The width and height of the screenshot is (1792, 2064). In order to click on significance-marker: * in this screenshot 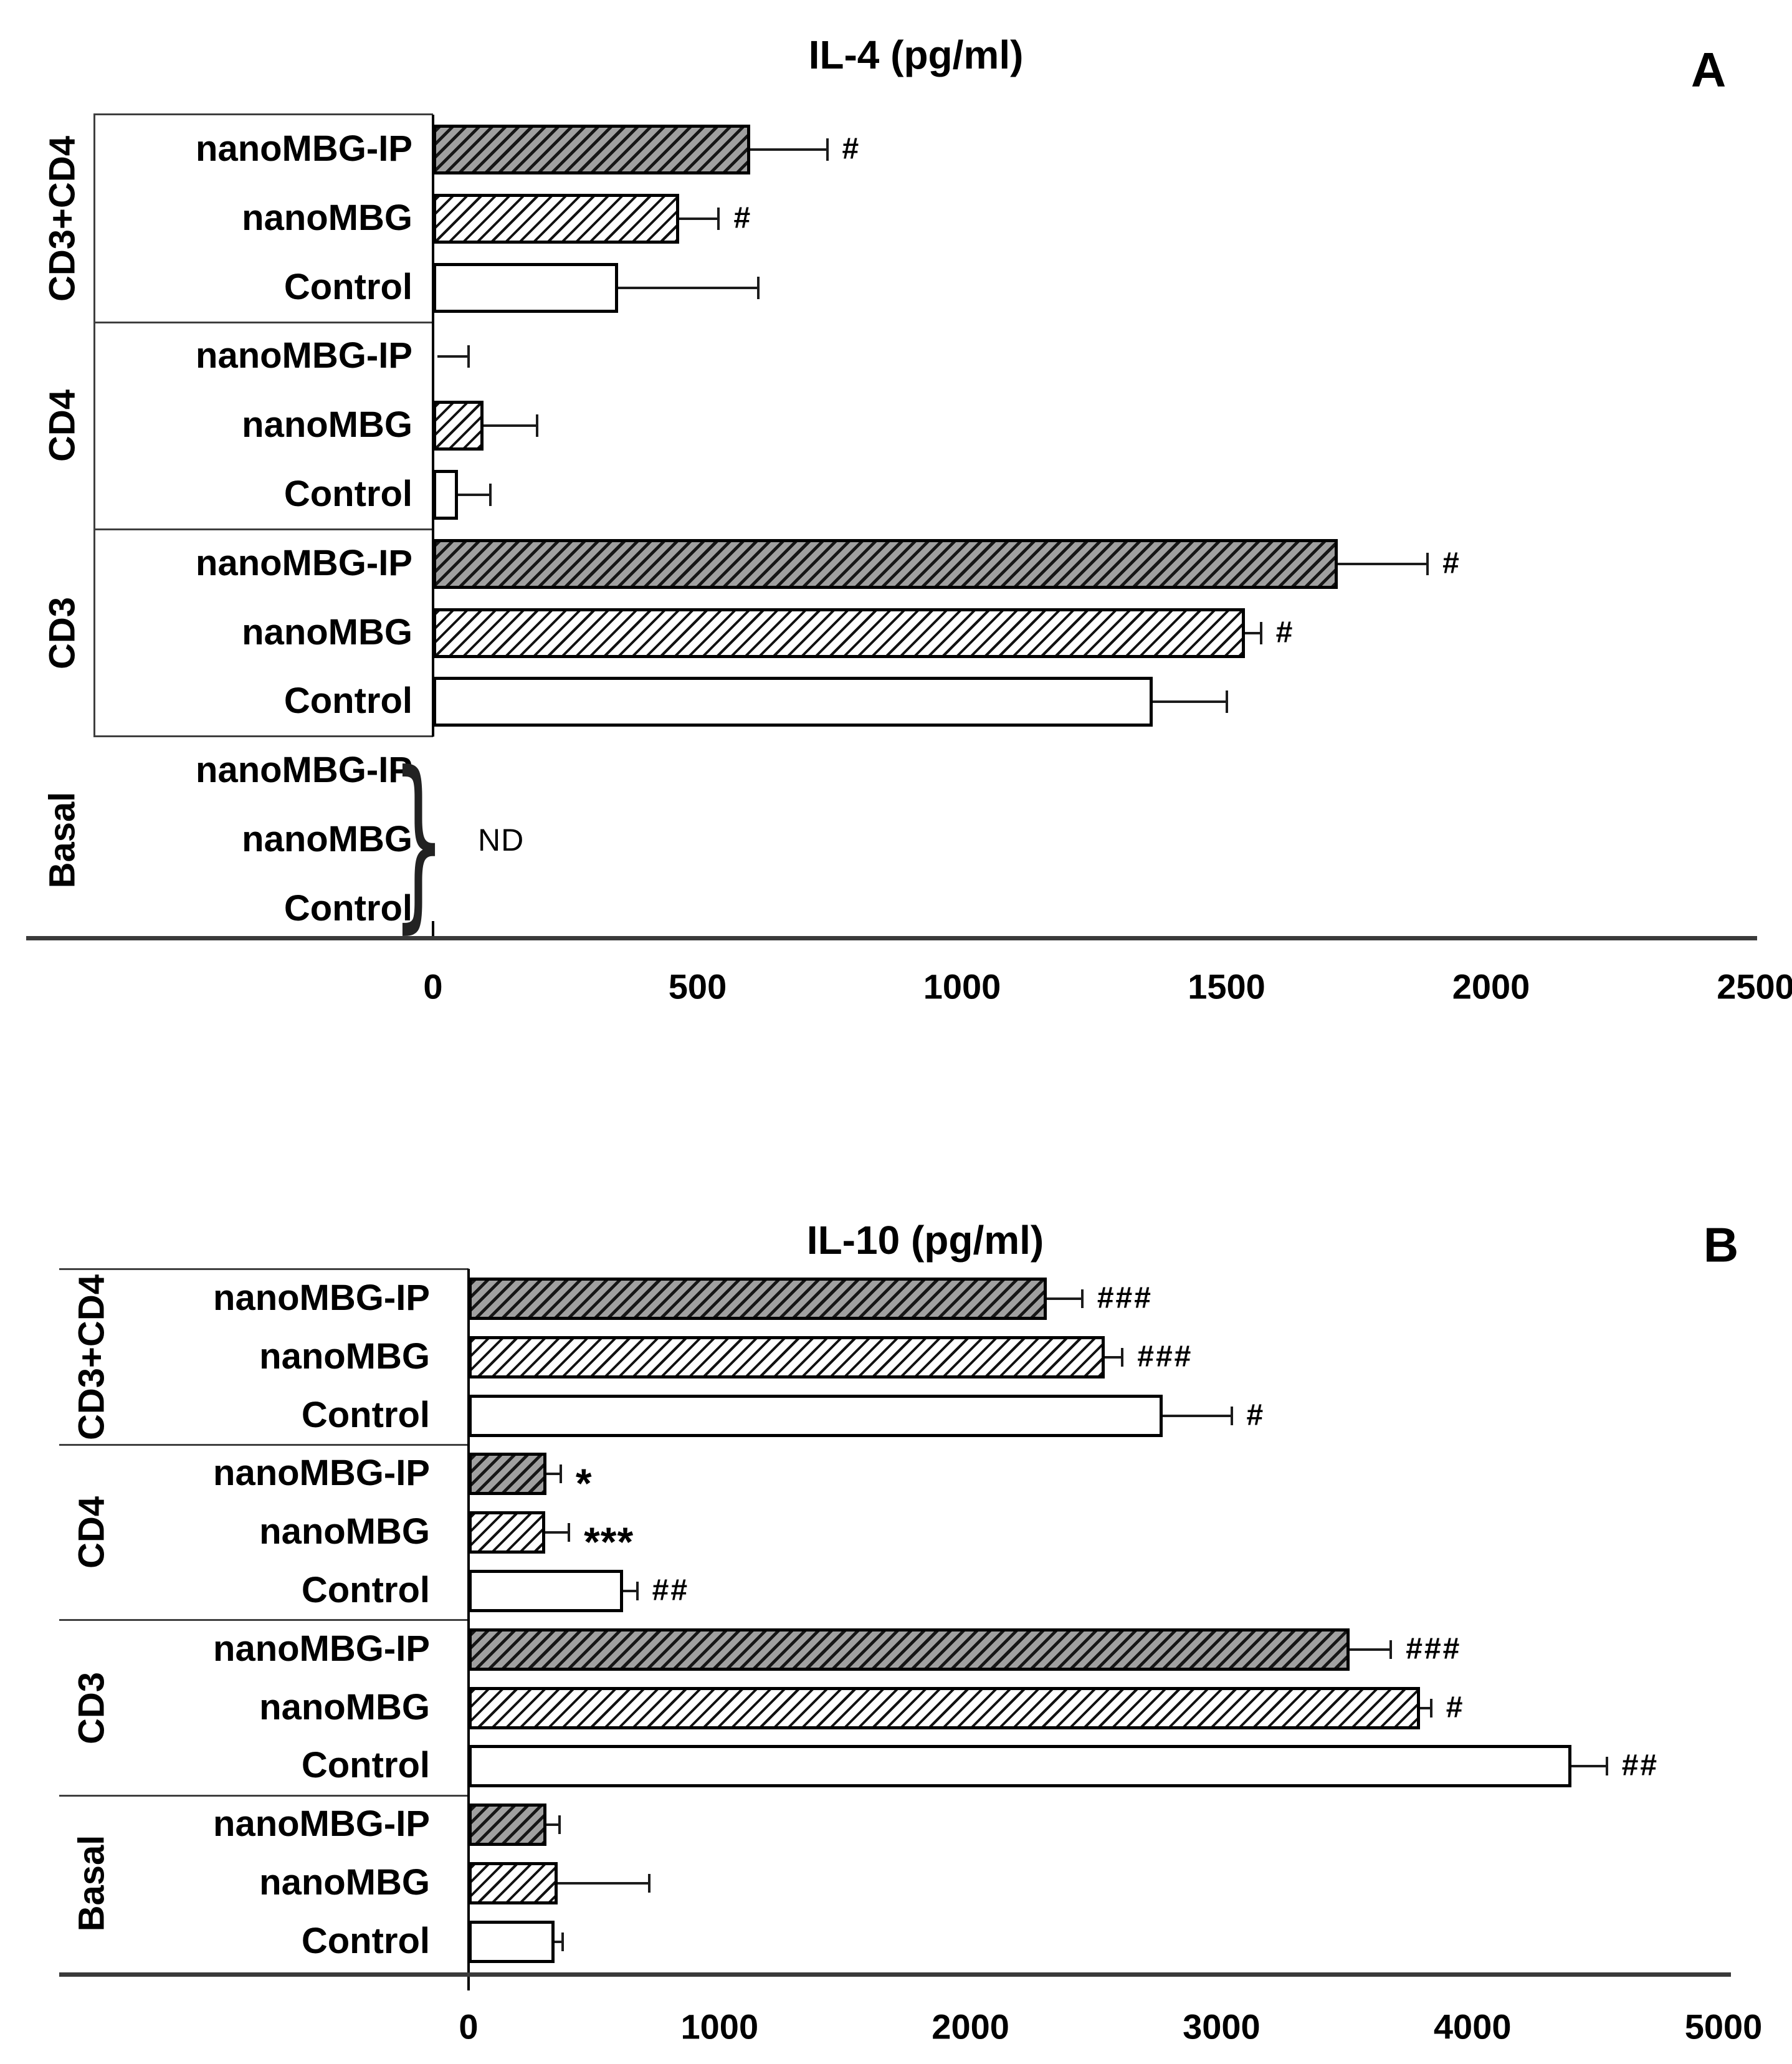, I will do `click(584, 1483)`.